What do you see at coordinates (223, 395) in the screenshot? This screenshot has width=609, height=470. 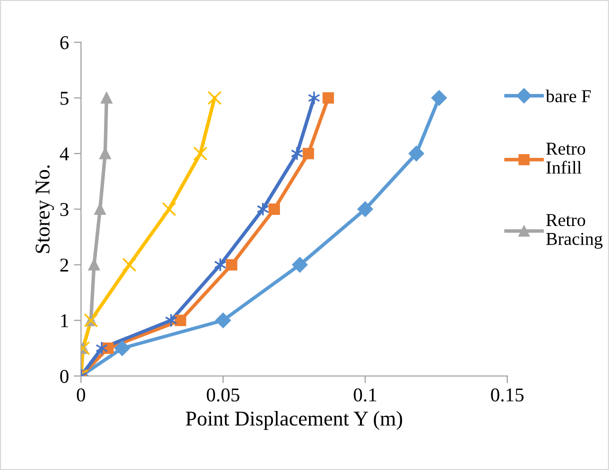 I see `x-tick-label: 0.05` at bounding box center [223, 395].